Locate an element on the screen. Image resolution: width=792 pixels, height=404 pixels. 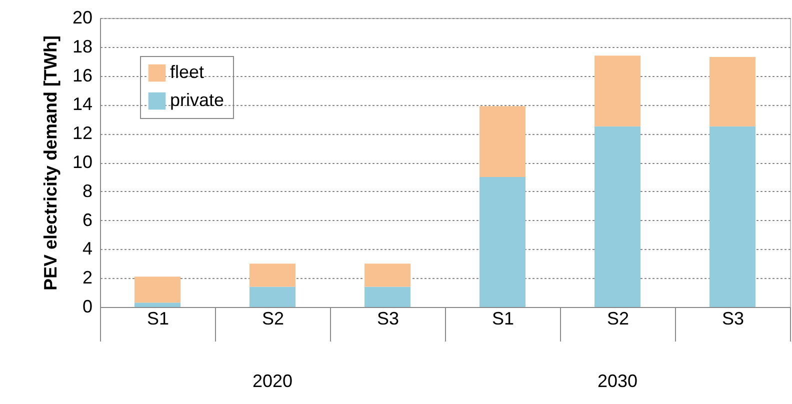
y-tick-label: 2 is located at coordinates (87, 278).